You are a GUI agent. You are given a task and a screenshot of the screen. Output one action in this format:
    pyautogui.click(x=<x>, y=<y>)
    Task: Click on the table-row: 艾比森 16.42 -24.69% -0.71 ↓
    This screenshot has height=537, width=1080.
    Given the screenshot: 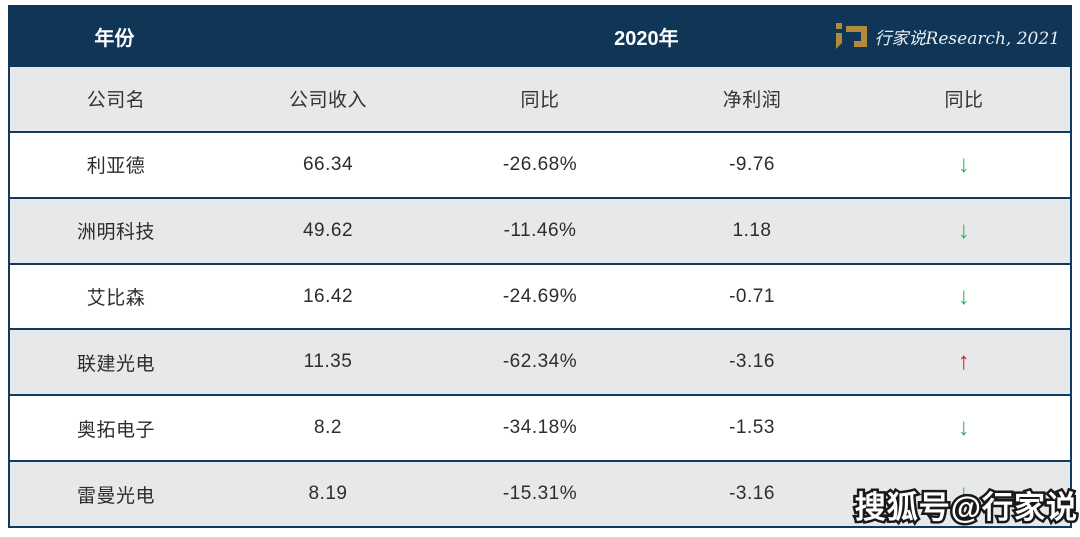 What is the action you would take?
    pyautogui.click(x=540, y=295)
    